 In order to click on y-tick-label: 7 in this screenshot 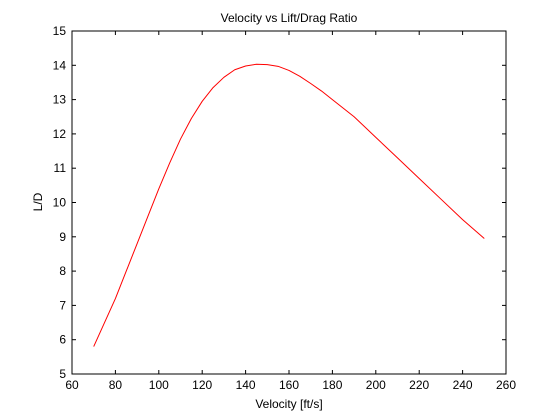, I will do `click(62, 305)`.